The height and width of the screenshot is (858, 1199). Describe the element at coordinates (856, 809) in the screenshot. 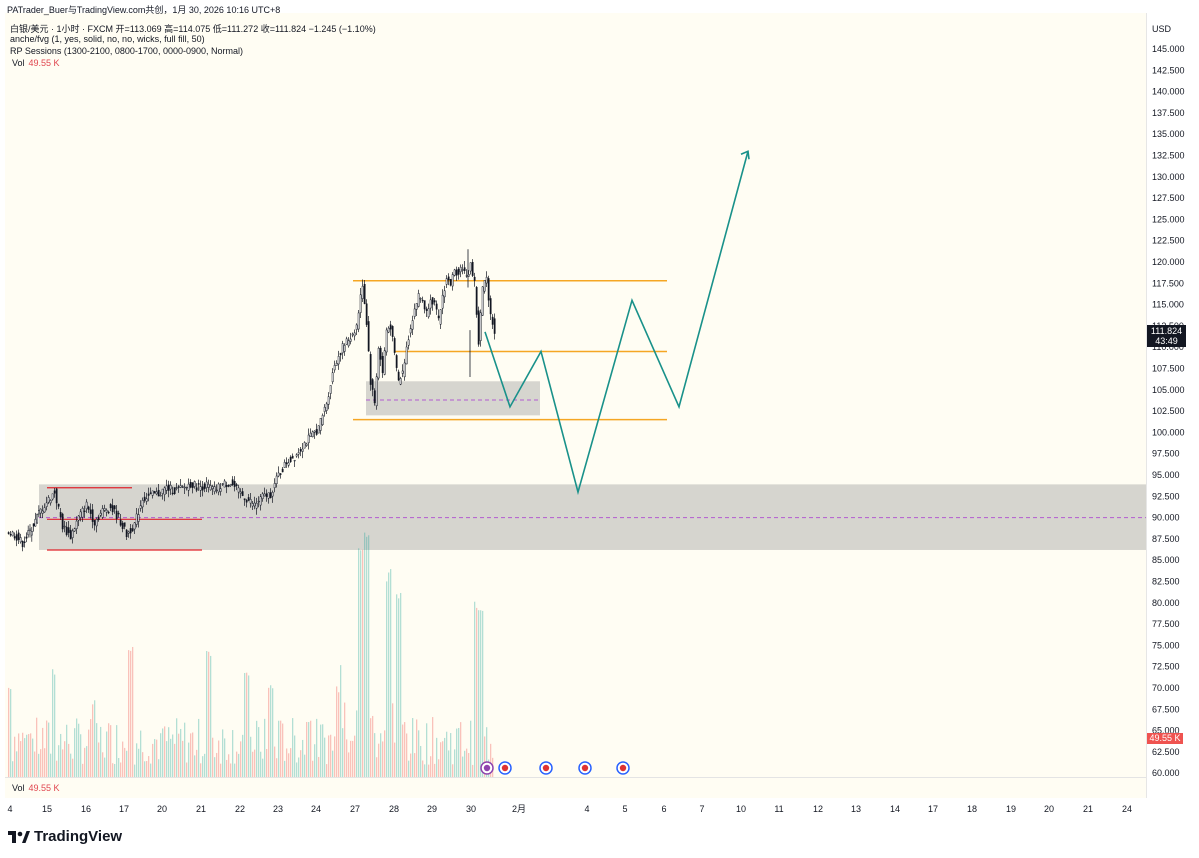

I see `time-tick-label: 13` at that location.